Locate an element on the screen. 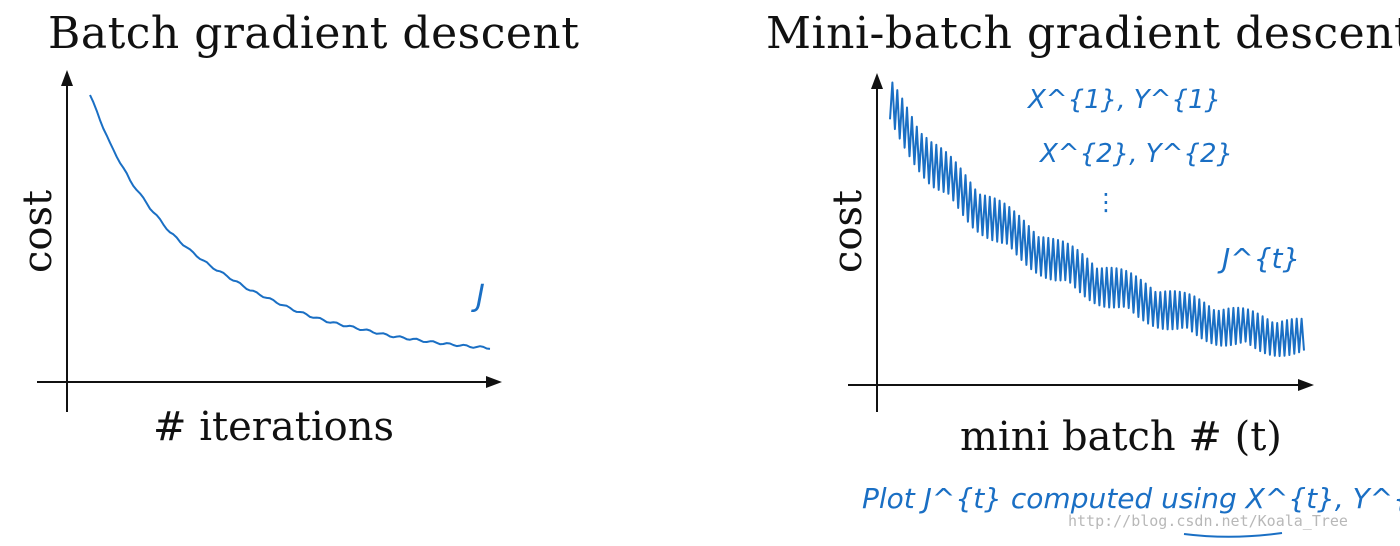 The height and width of the screenshot is (546, 1400). left-chart-title: Batch gradient descent is located at coordinates (314, 33).